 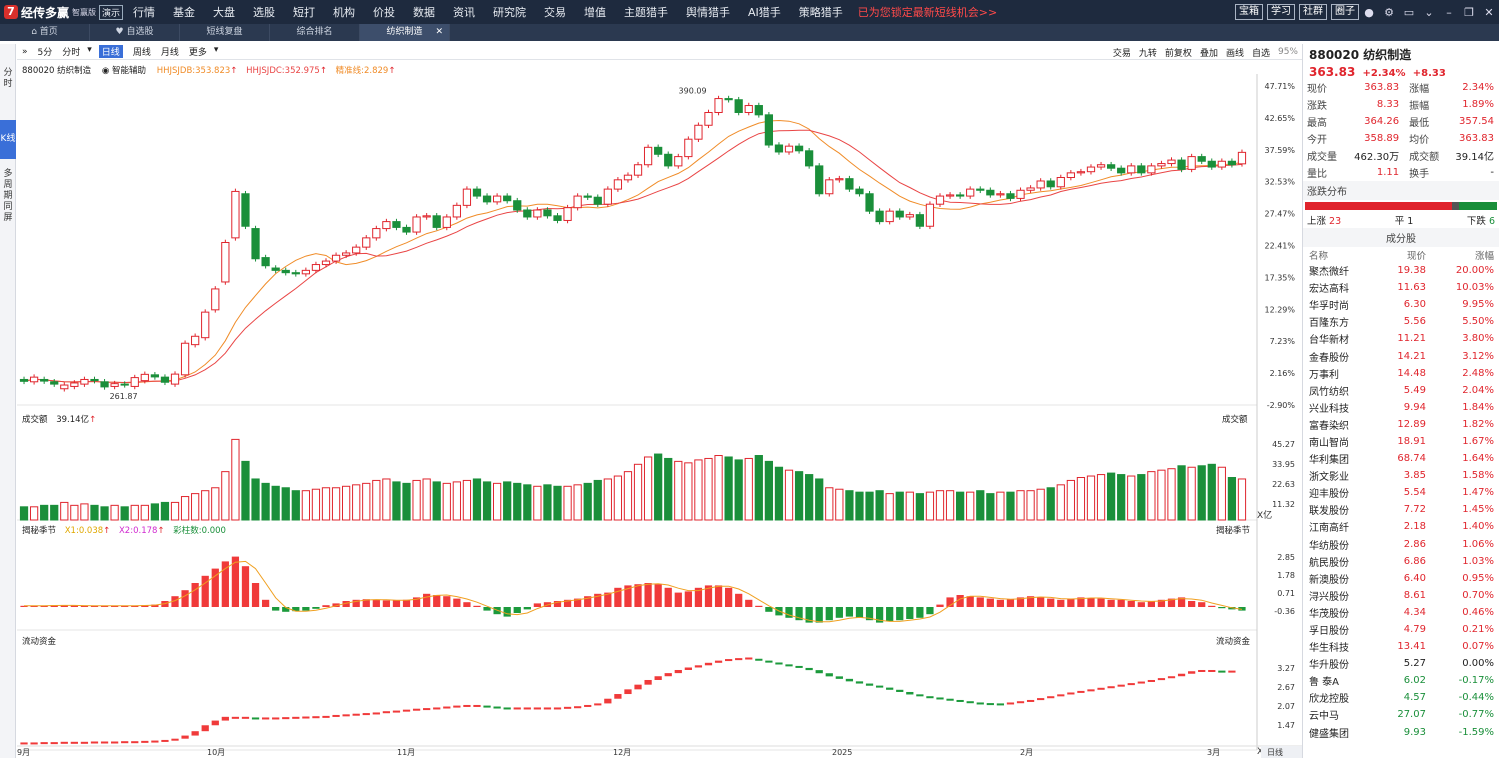 What do you see at coordinates (1401, 680) in the screenshot?
I see `component-row: 鲁 泰A 6.02 -0.17%` at bounding box center [1401, 680].